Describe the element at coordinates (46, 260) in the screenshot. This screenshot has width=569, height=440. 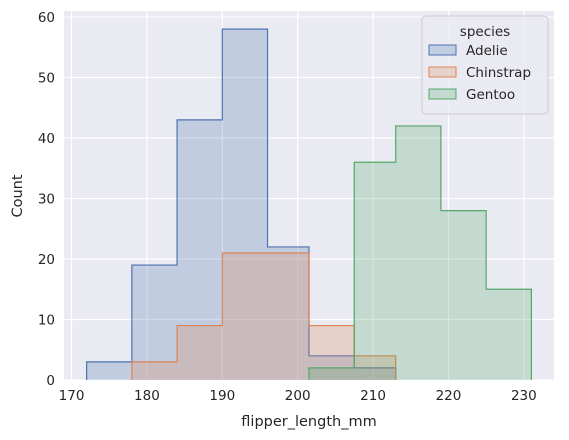
I see `y-tick-label: 20` at that location.